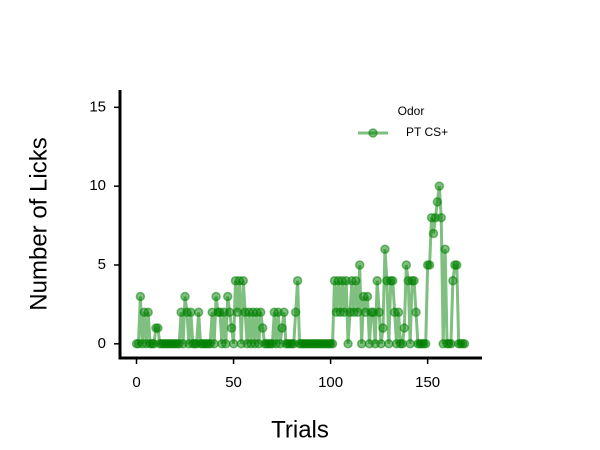 This screenshot has width=600, height=450. Describe the element at coordinates (427, 382) in the screenshot. I see `x-tick-label: 150` at that location.